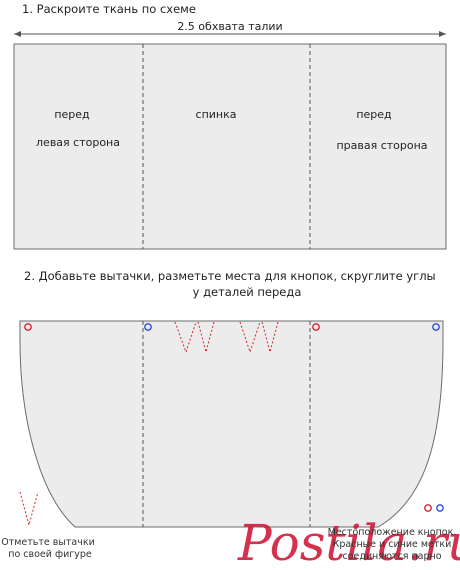 The image size is (460, 570). What do you see at coordinates (440, 508) in the screenshot?
I see `legend-marker-blue` at bounding box center [440, 508].